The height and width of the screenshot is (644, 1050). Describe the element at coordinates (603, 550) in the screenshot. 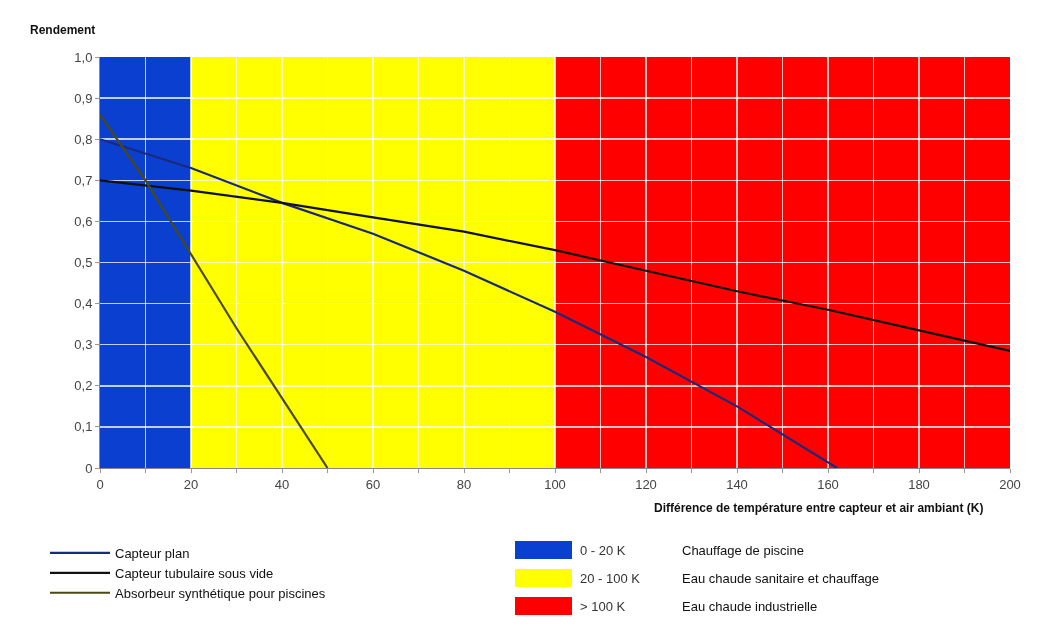

I see `legend-label: 0 - 20 K` at that location.